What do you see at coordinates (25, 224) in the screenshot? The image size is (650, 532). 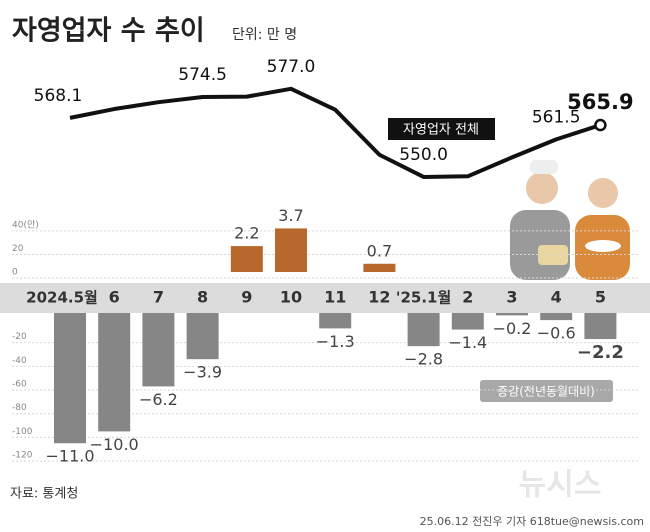 I see `y-tick-label: 40(만)` at bounding box center [25, 224].